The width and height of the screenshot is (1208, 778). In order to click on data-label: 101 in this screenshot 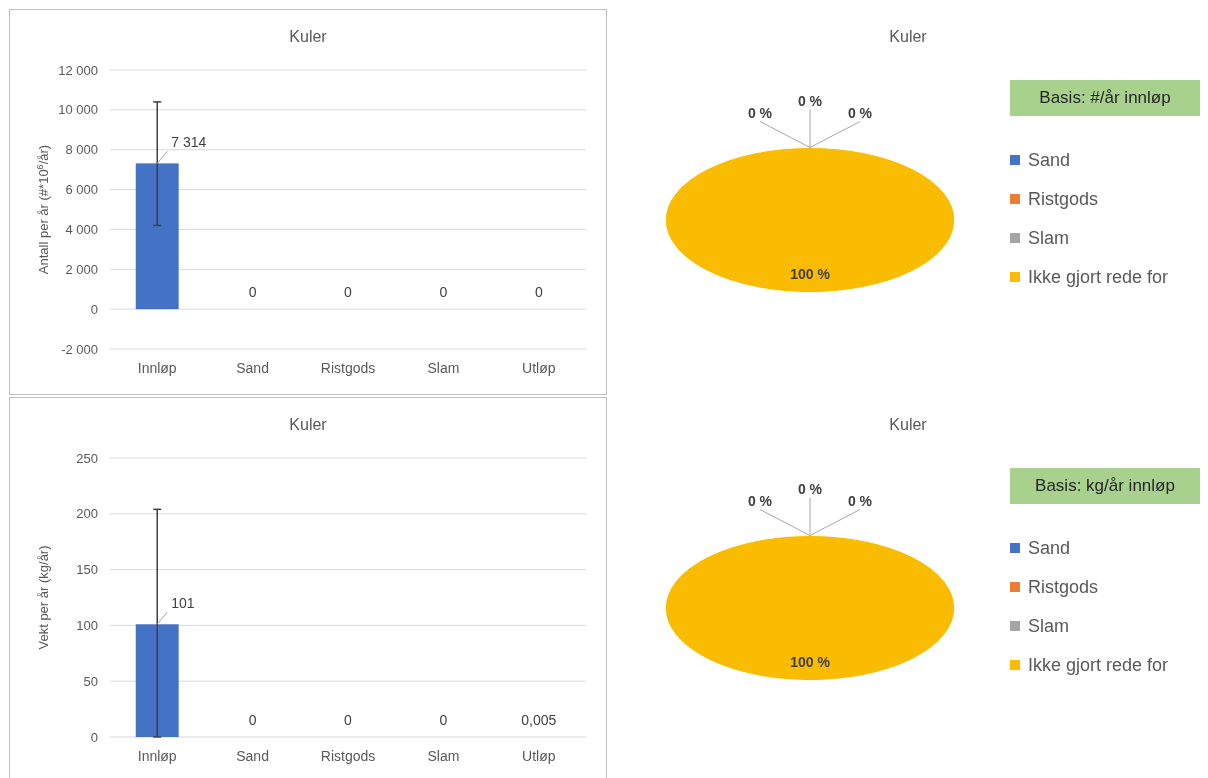, I will do `click(183, 603)`.